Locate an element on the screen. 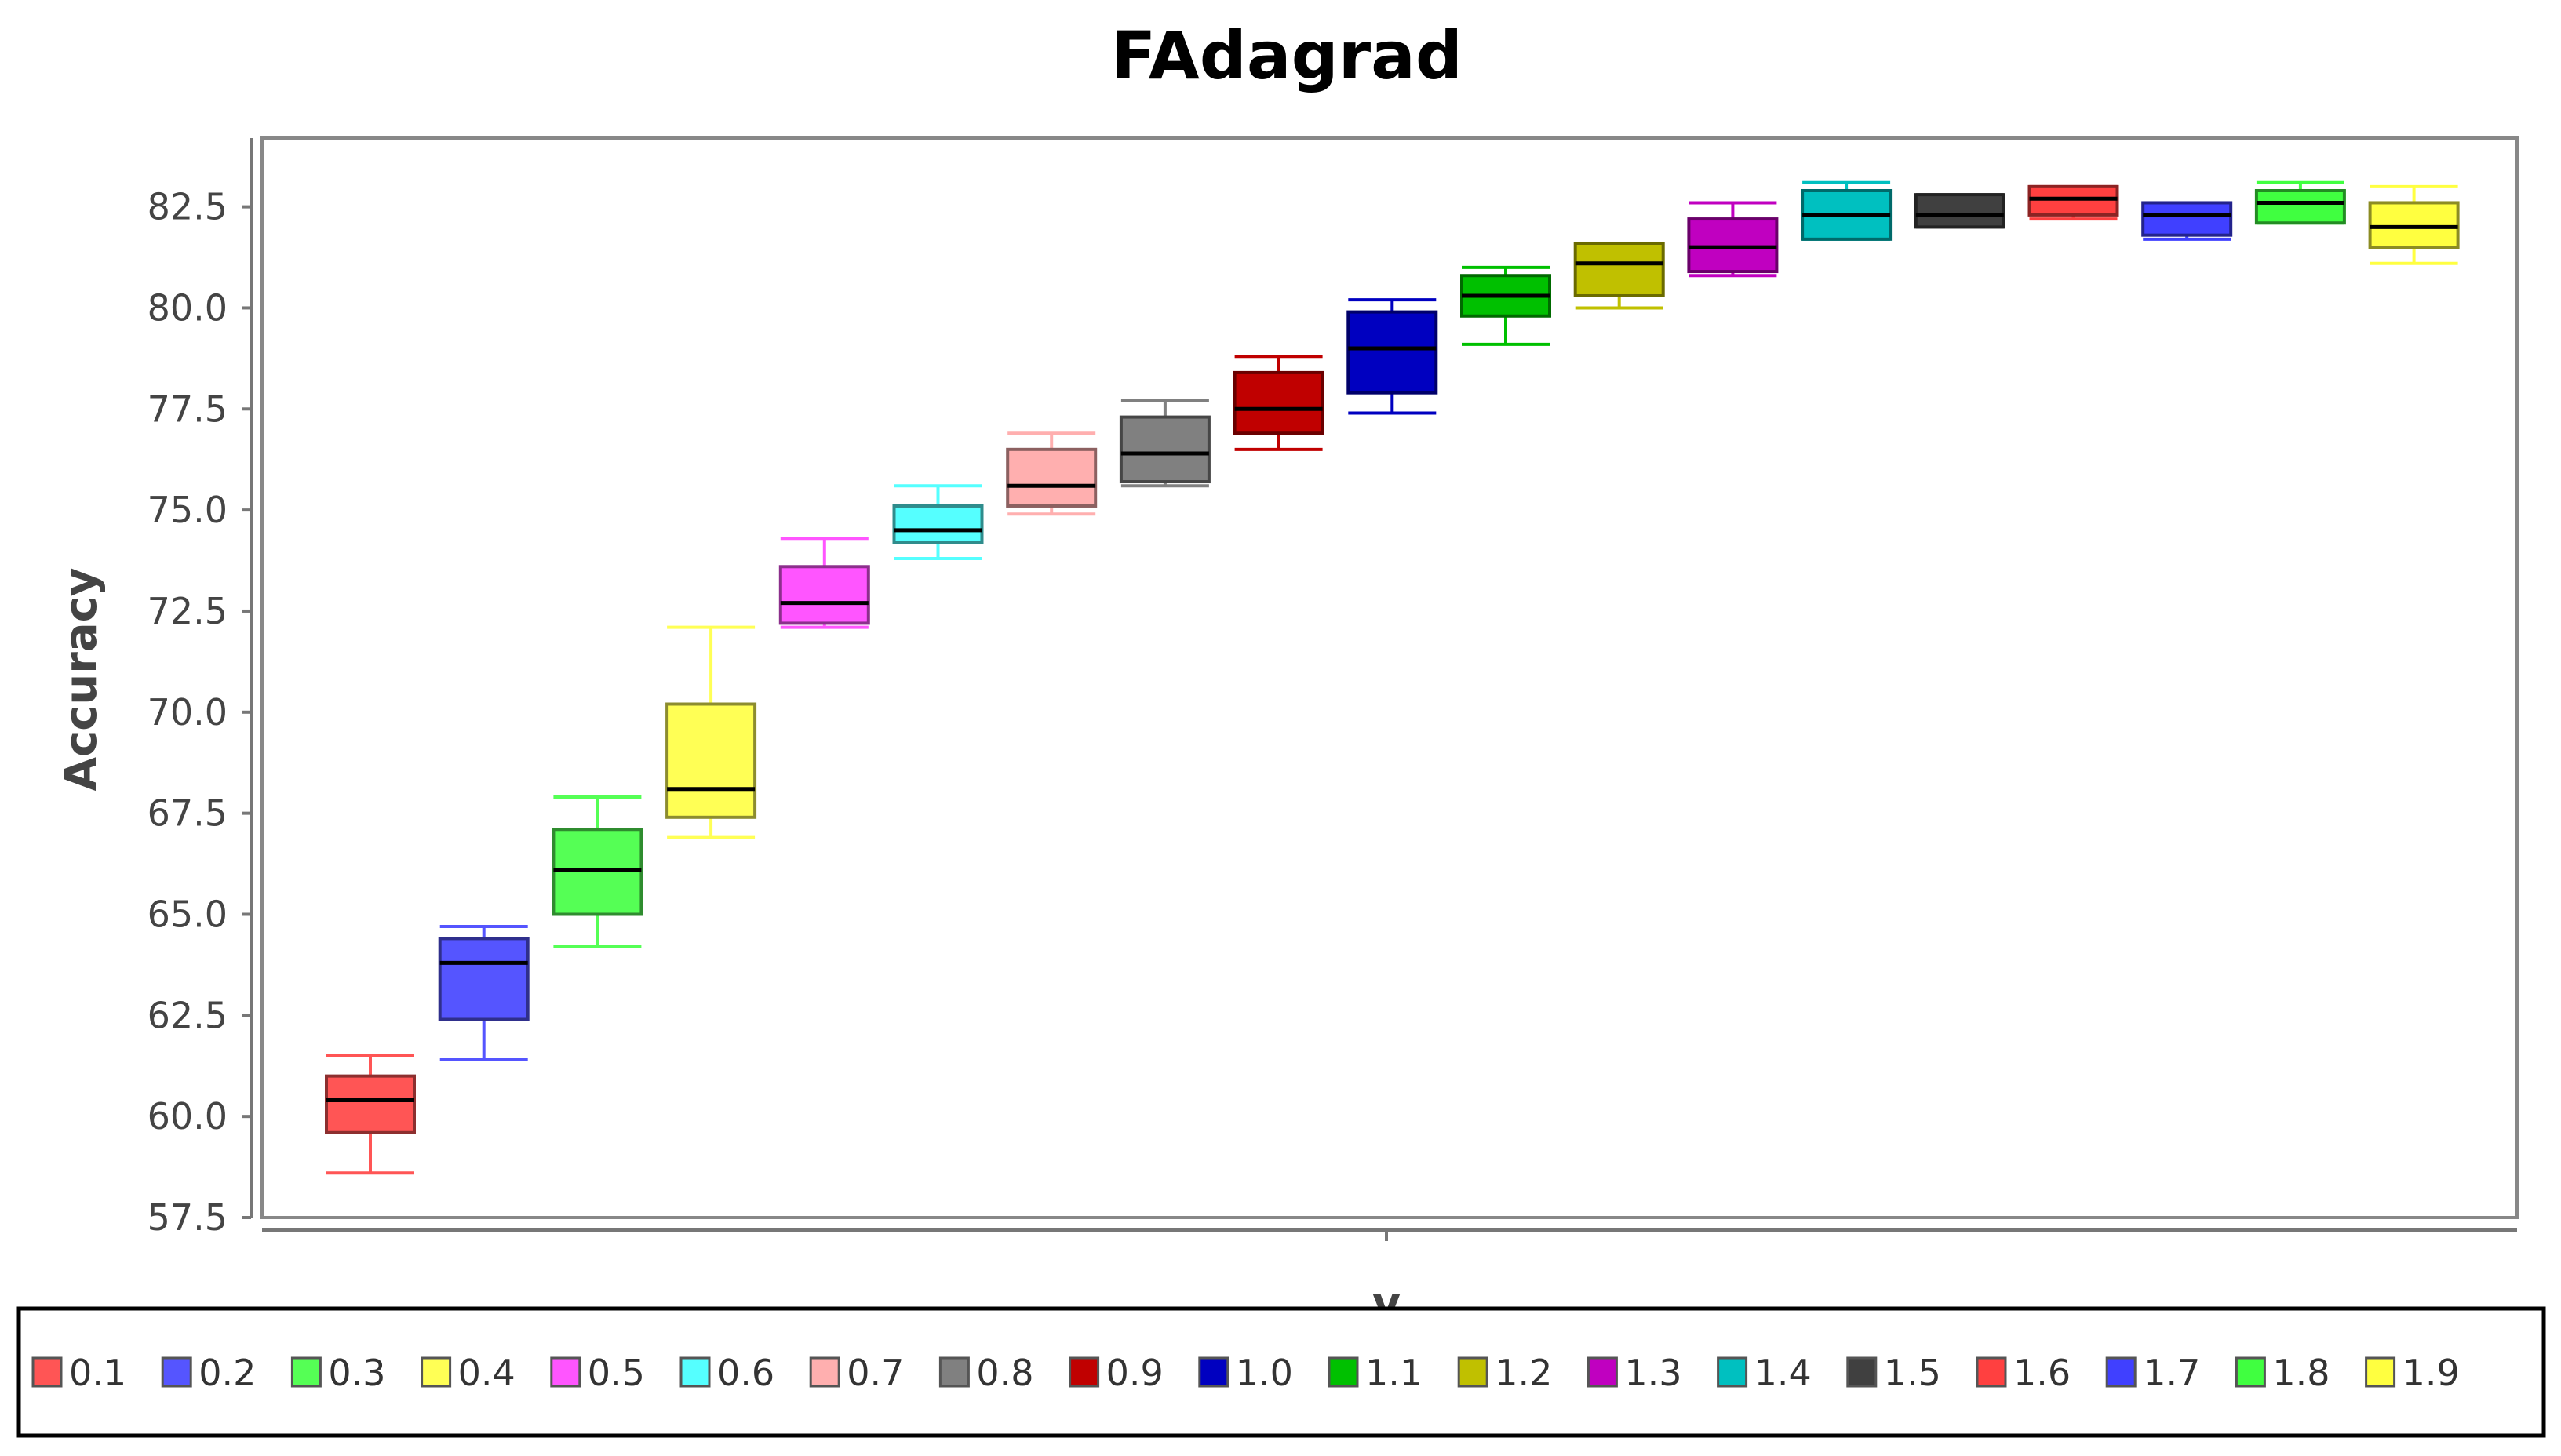 This screenshot has width=2561, height=1456. box-0.5 is located at coordinates (824, 583).